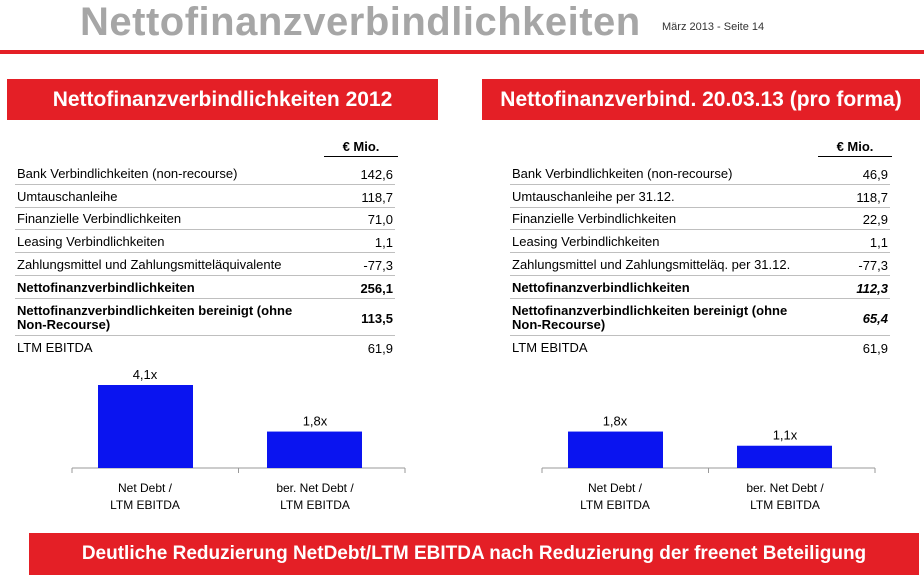 This screenshot has width=924, height=578. I want to click on table-row: Umtauschanleihe per 31.12. 118,7, so click(700, 197).